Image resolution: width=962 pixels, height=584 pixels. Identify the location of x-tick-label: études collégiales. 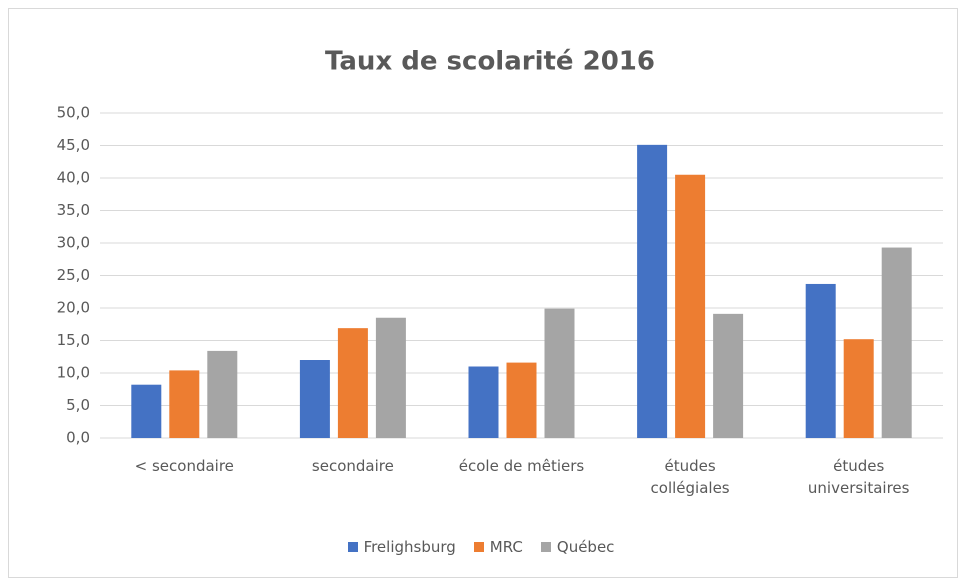
(690, 477).